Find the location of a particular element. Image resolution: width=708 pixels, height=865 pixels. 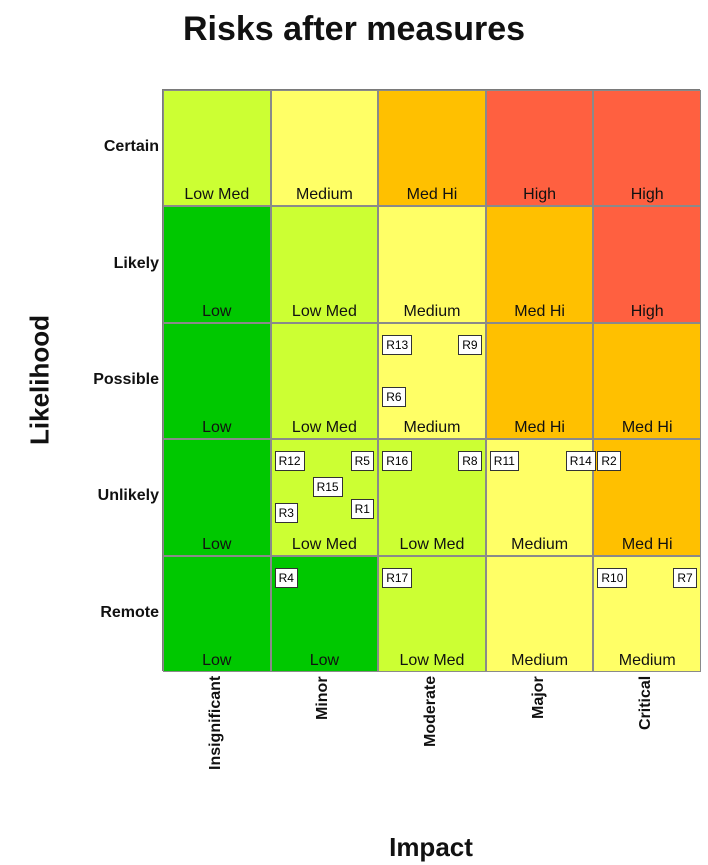

risk-marker: R2 is located at coordinates (609, 461).